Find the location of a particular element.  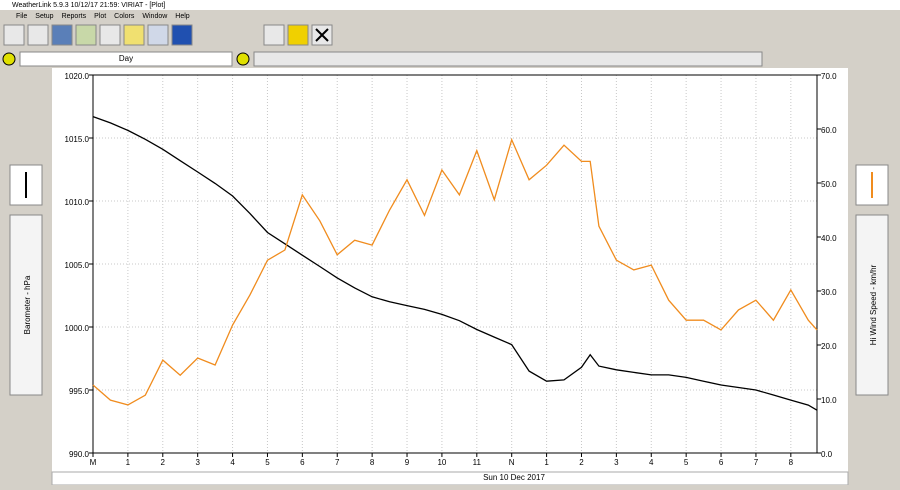

y-tick-label: 1005.0 is located at coordinates (77, 265).